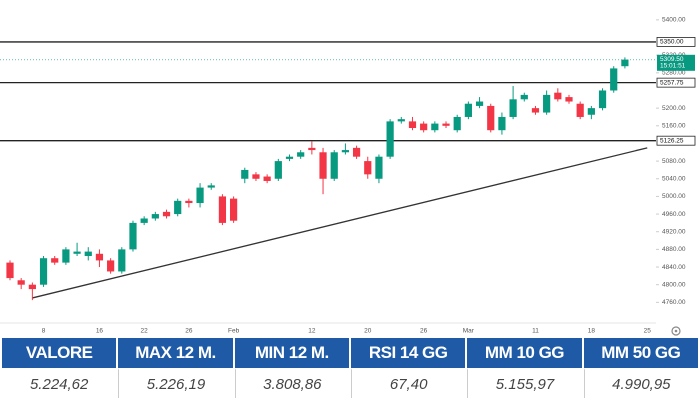 This screenshot has height=400, width=700. Describe the element at coordinates (592, 331) in the screenshot. I see `x-tick-label: 18` at that location.